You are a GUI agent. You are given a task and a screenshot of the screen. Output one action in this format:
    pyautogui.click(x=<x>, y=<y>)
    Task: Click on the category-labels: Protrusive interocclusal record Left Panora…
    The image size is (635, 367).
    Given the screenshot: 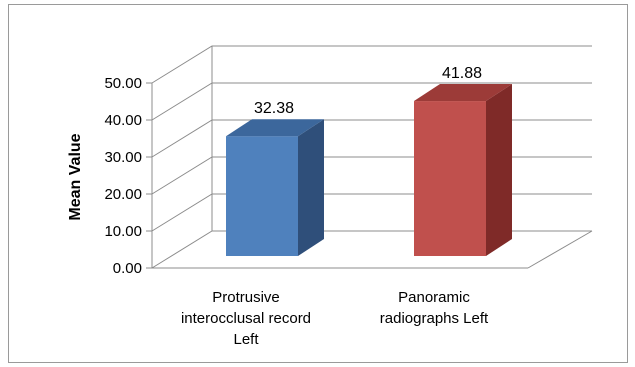 What is the action you would take?
    pyautogui.click(x=335, y=318)
    